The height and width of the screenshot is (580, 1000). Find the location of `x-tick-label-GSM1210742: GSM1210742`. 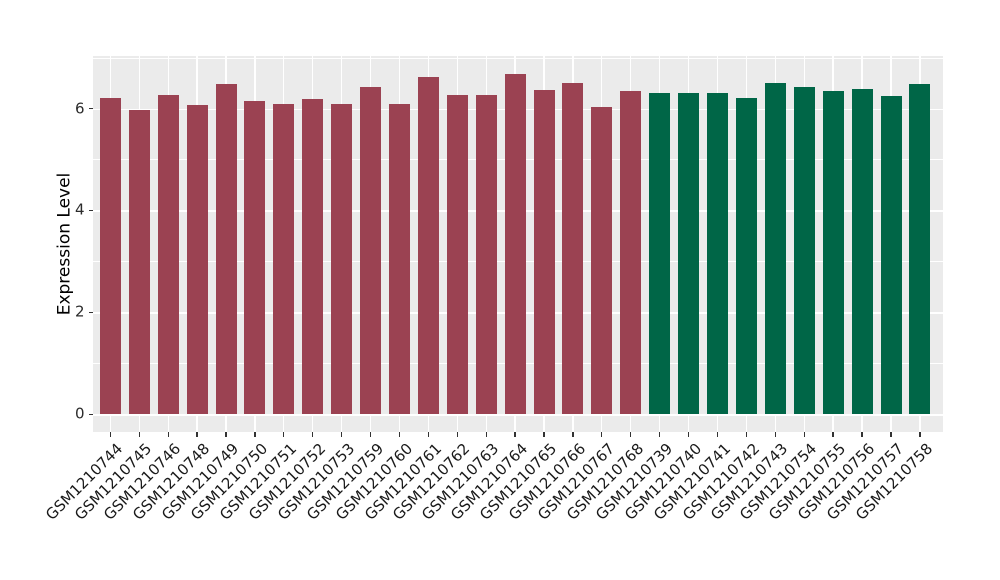

x-tick-label-GSM1210742: GSM1210742 is located at coordinates (720, 481).